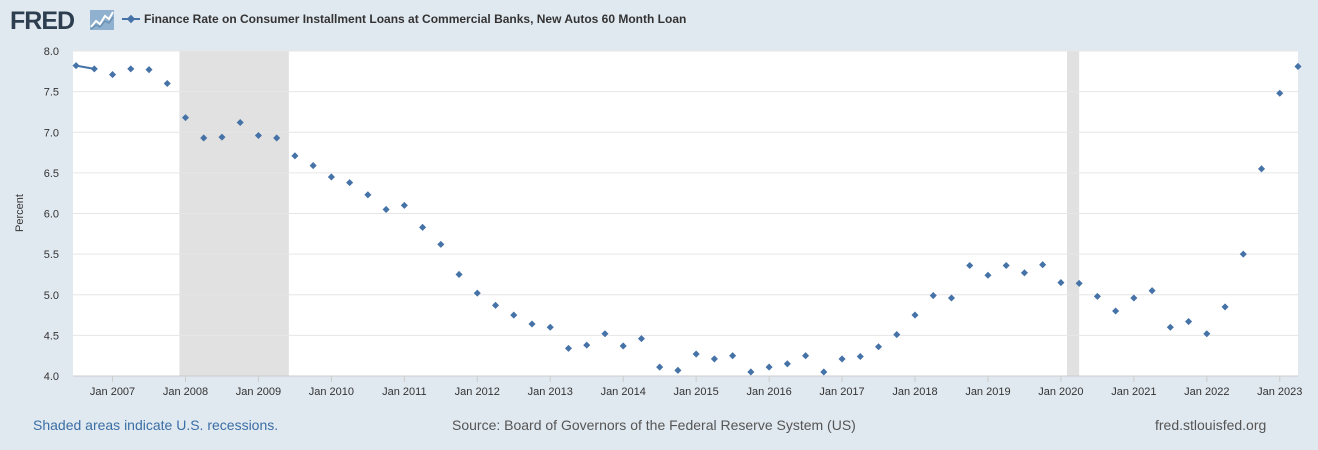  Describe the element at coordinates (51, 296) in the screenshot. I see `y-tick-label: 5.0` at that location.